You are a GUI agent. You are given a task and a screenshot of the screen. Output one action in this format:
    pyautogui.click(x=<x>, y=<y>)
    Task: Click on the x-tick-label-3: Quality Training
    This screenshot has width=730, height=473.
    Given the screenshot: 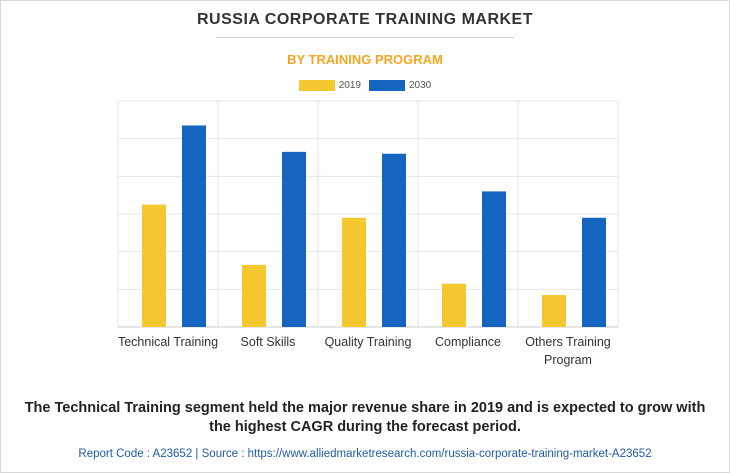 What is the action you would take?
    pyautogui.click(x=368, y=342)
    